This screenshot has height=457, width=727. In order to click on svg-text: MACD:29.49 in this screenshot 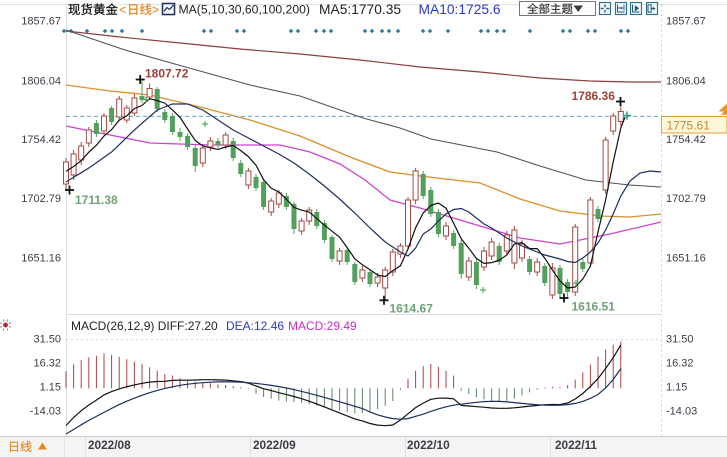, I will do `click(322, 326)`.